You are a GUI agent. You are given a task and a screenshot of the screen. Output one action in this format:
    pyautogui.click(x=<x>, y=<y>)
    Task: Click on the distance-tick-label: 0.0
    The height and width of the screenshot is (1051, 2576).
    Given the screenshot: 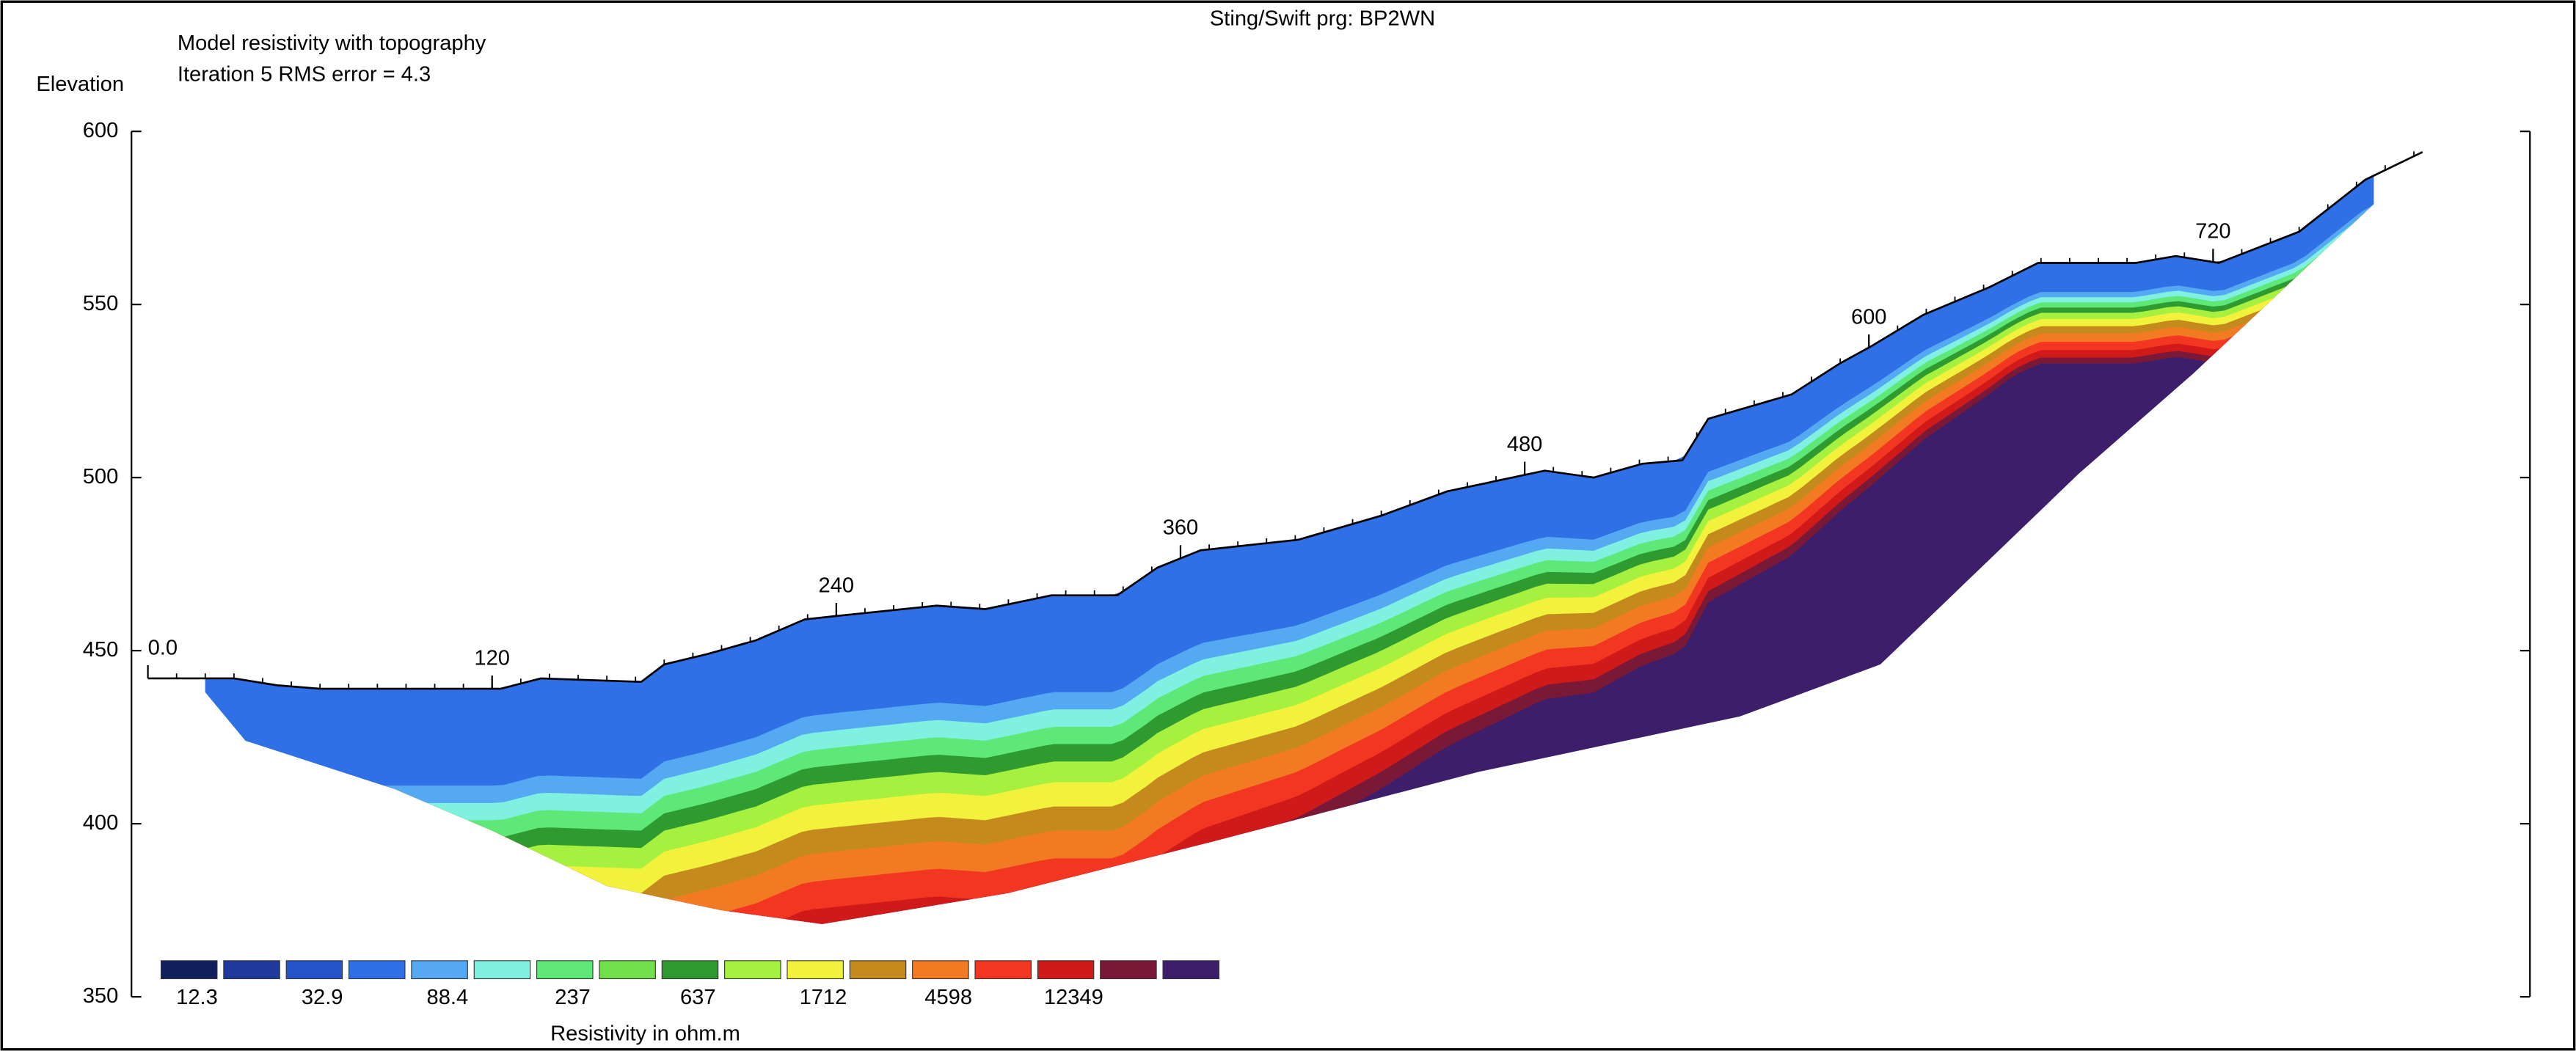 What is the action you would take?
    pyautogui.click(x=163, y=647)
    